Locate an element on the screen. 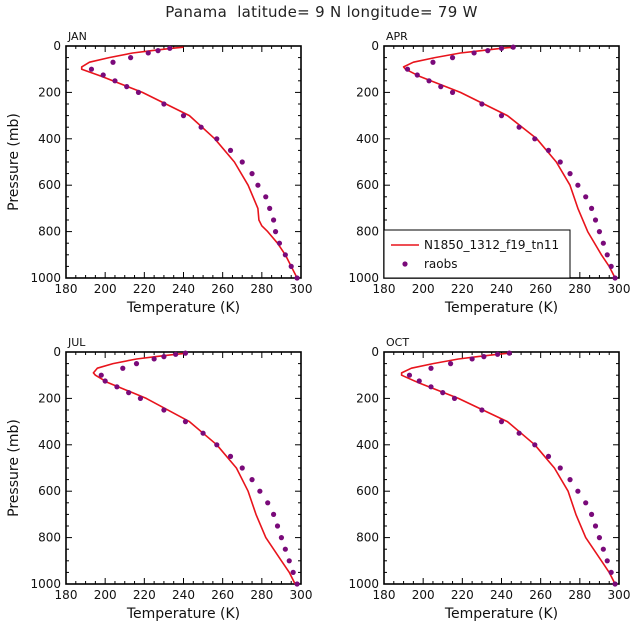 Image resolution: width=643 pixels, height=640 pixels. panel-label: JUL is located at coordinates (76, 342).